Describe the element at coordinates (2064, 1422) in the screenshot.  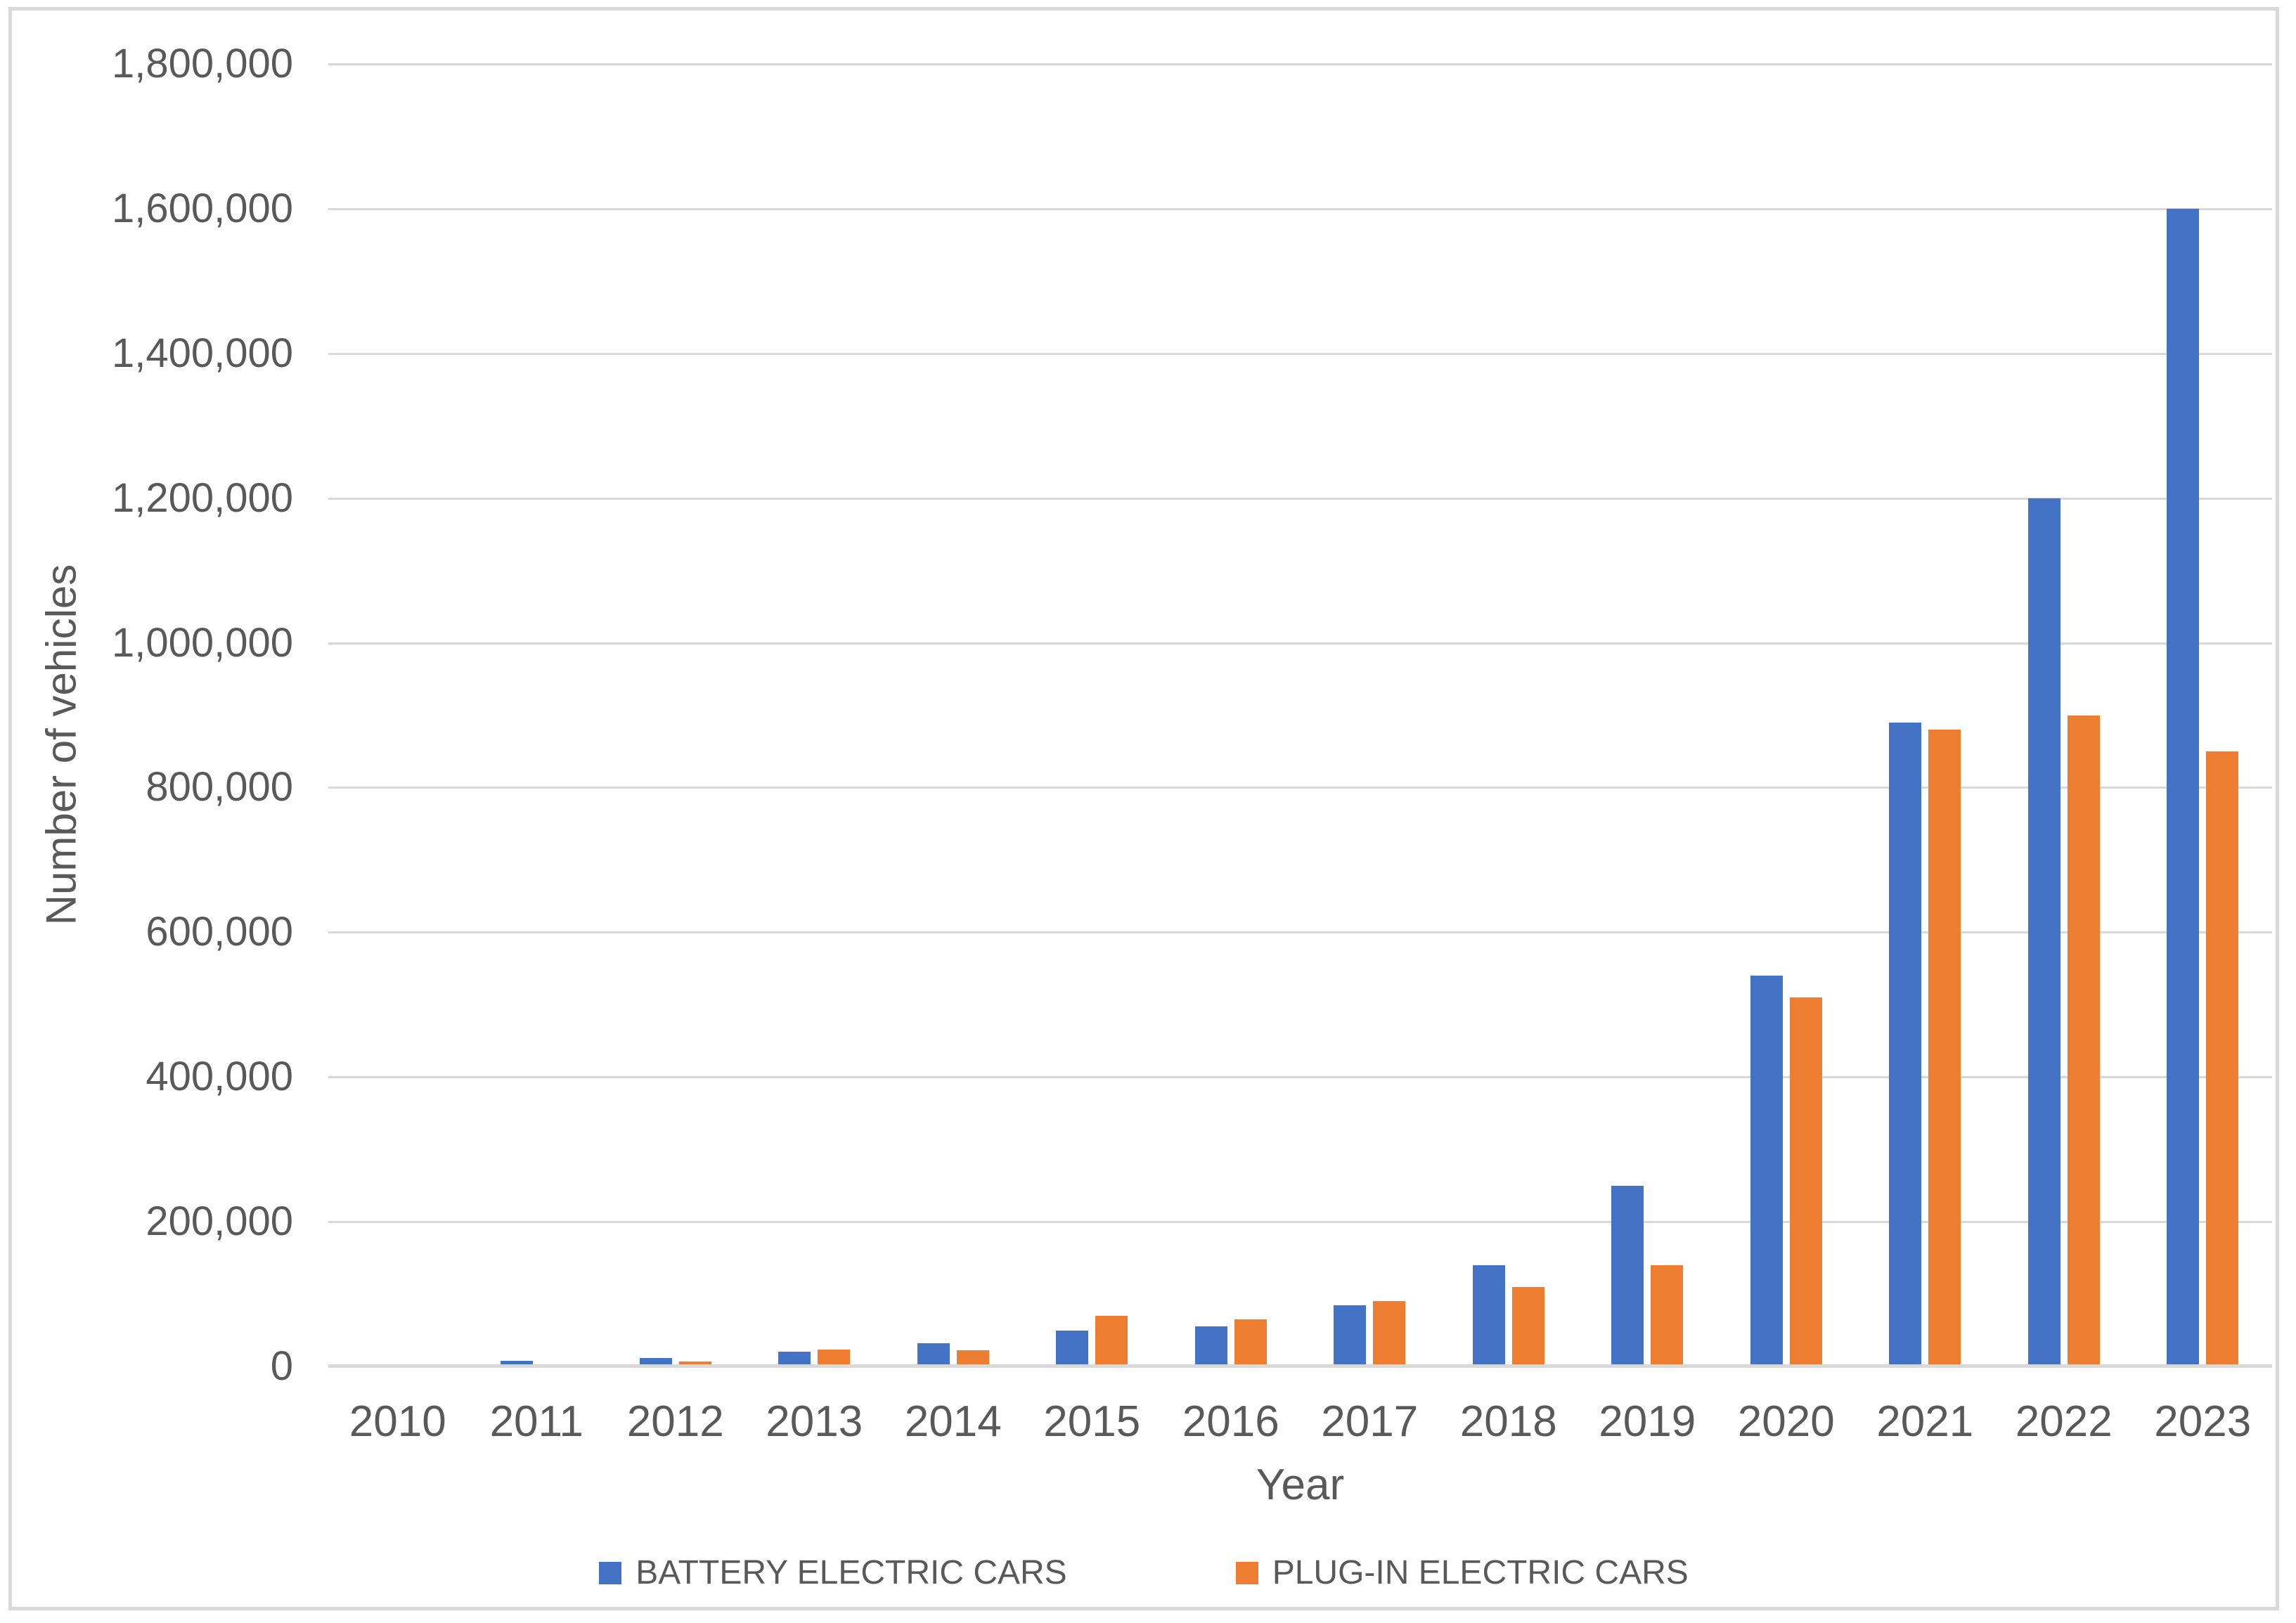
I see `x-tick-label-2022: 2022` at that location.